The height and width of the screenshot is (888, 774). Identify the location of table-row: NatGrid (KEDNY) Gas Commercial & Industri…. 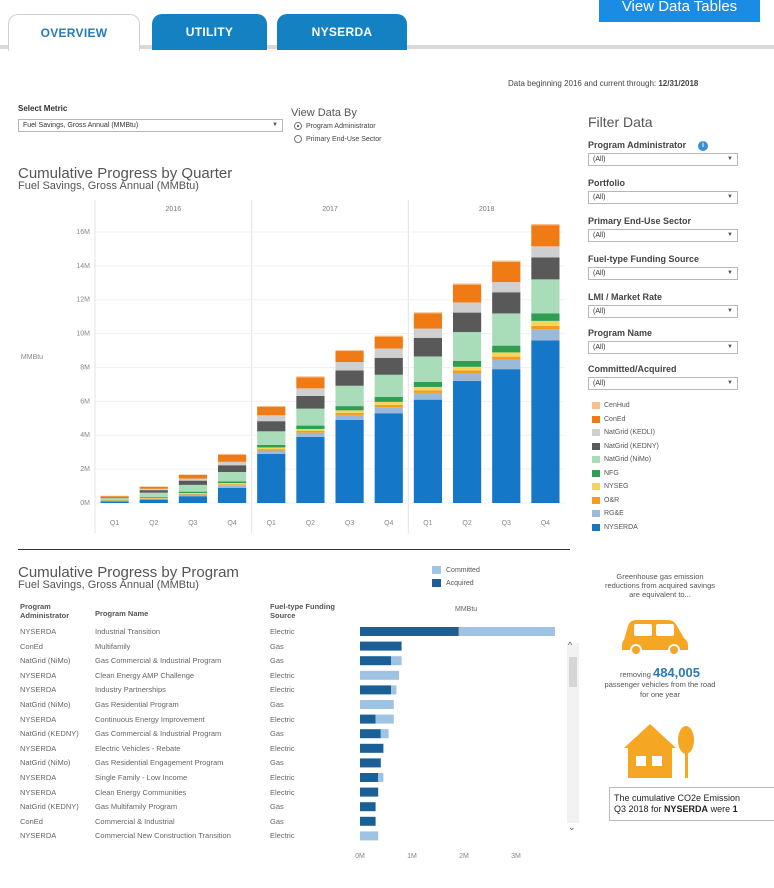
(185, 734).